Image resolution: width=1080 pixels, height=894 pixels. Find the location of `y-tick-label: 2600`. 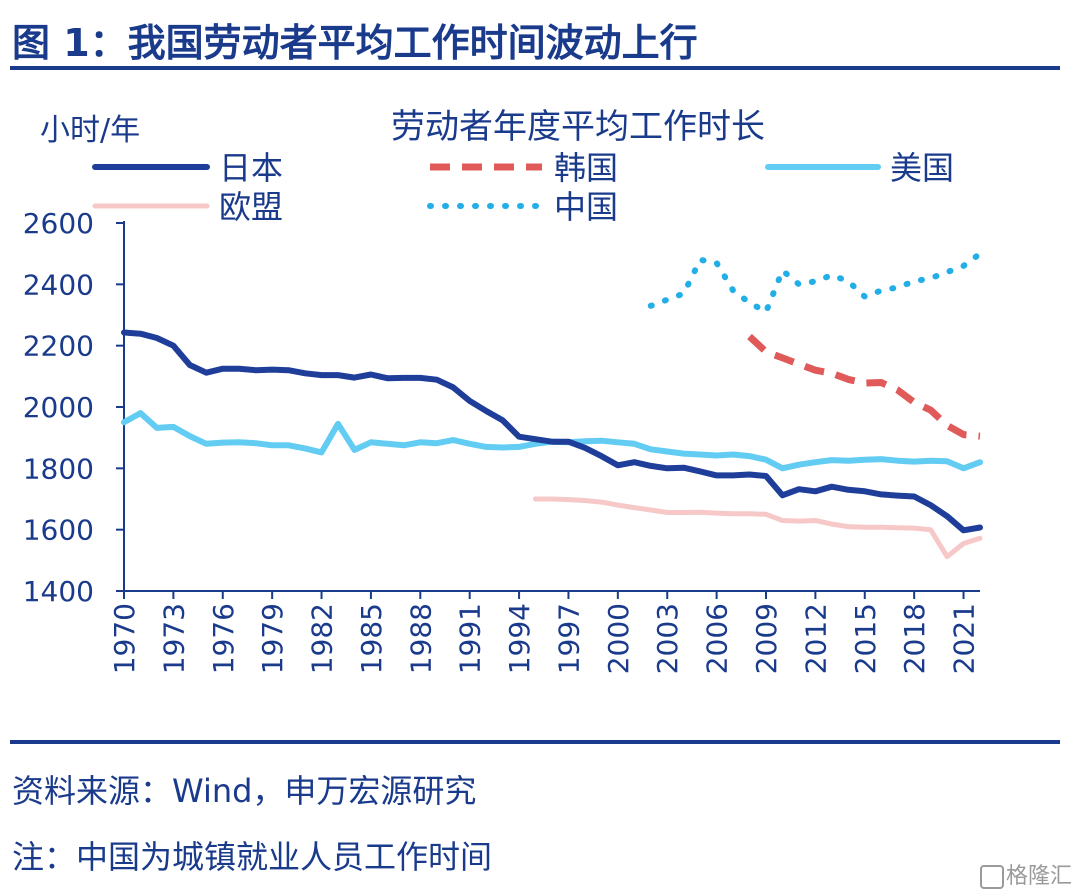

y-tick-label: 2600 is located at coordinates (58, 223).